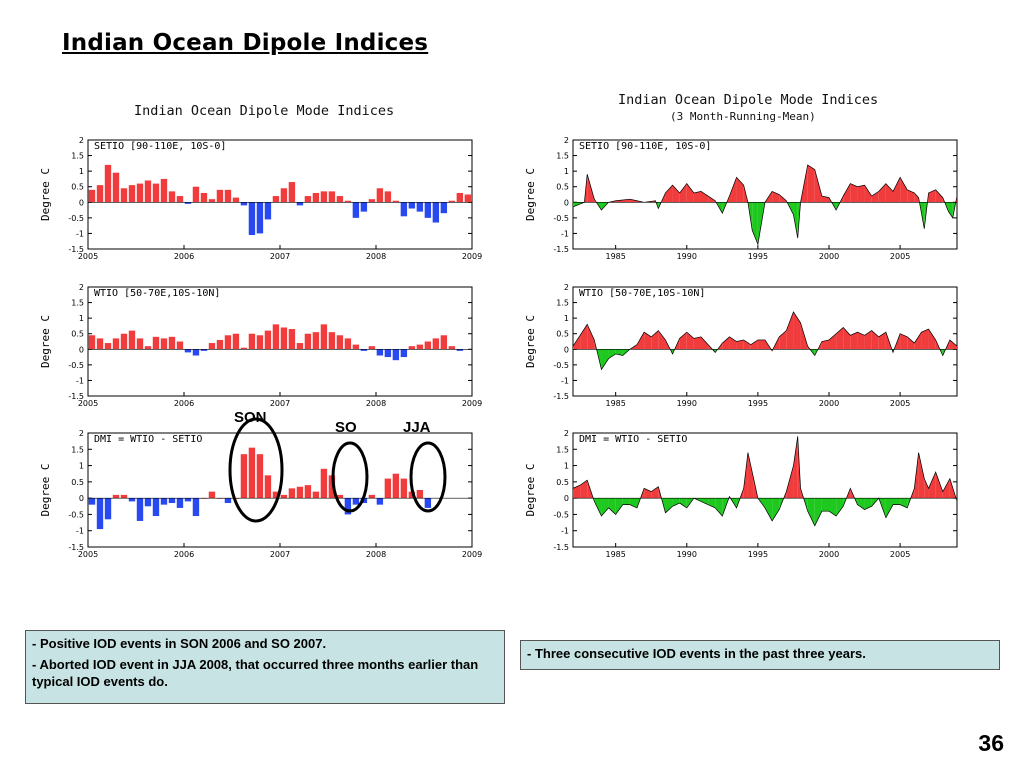  I want to click on plot-frame, so click(765, 341).